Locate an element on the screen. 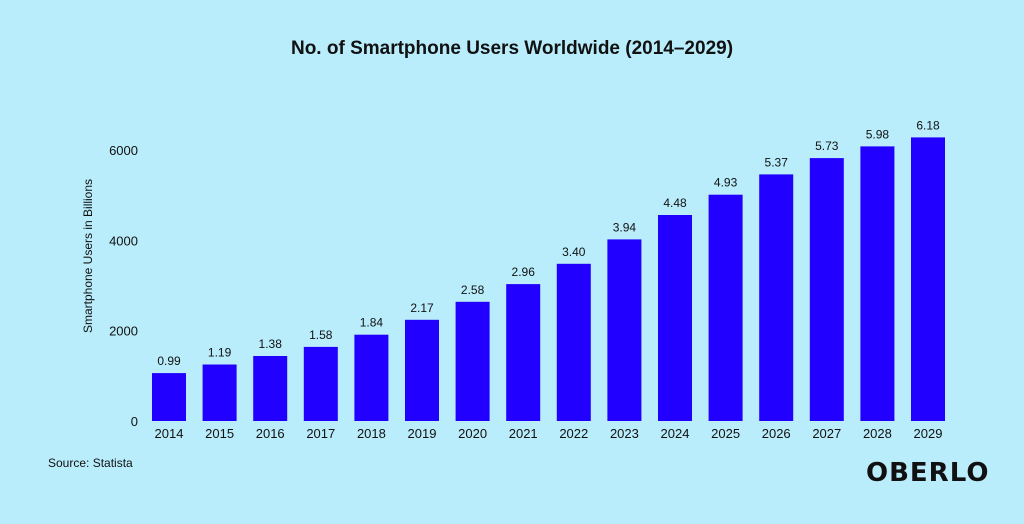 Image resolution: width=1024 pixels, height=524 pixels. bar-2014 is located at coordinates (169, 397).